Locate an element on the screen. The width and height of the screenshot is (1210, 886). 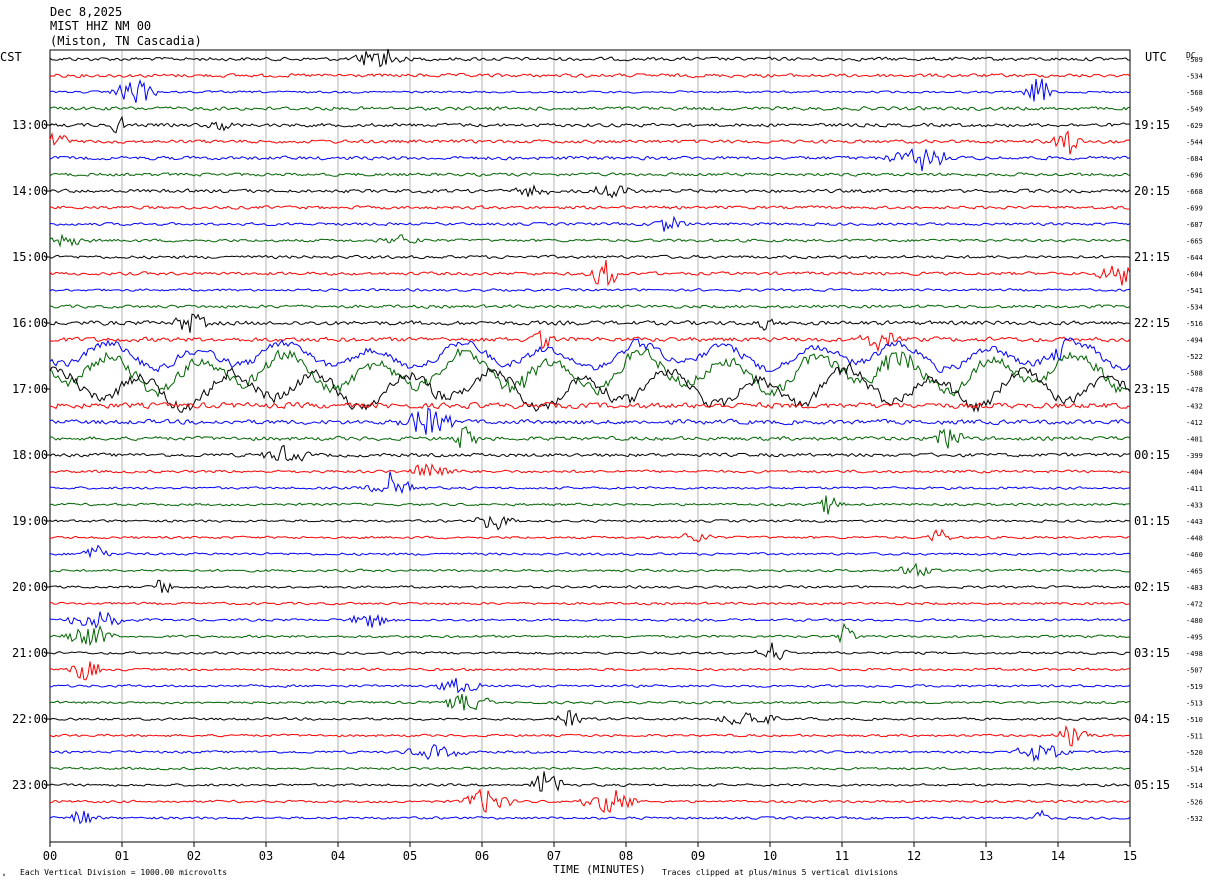
x-tick-label-15: 15 is located at coordinates (1130, 856).